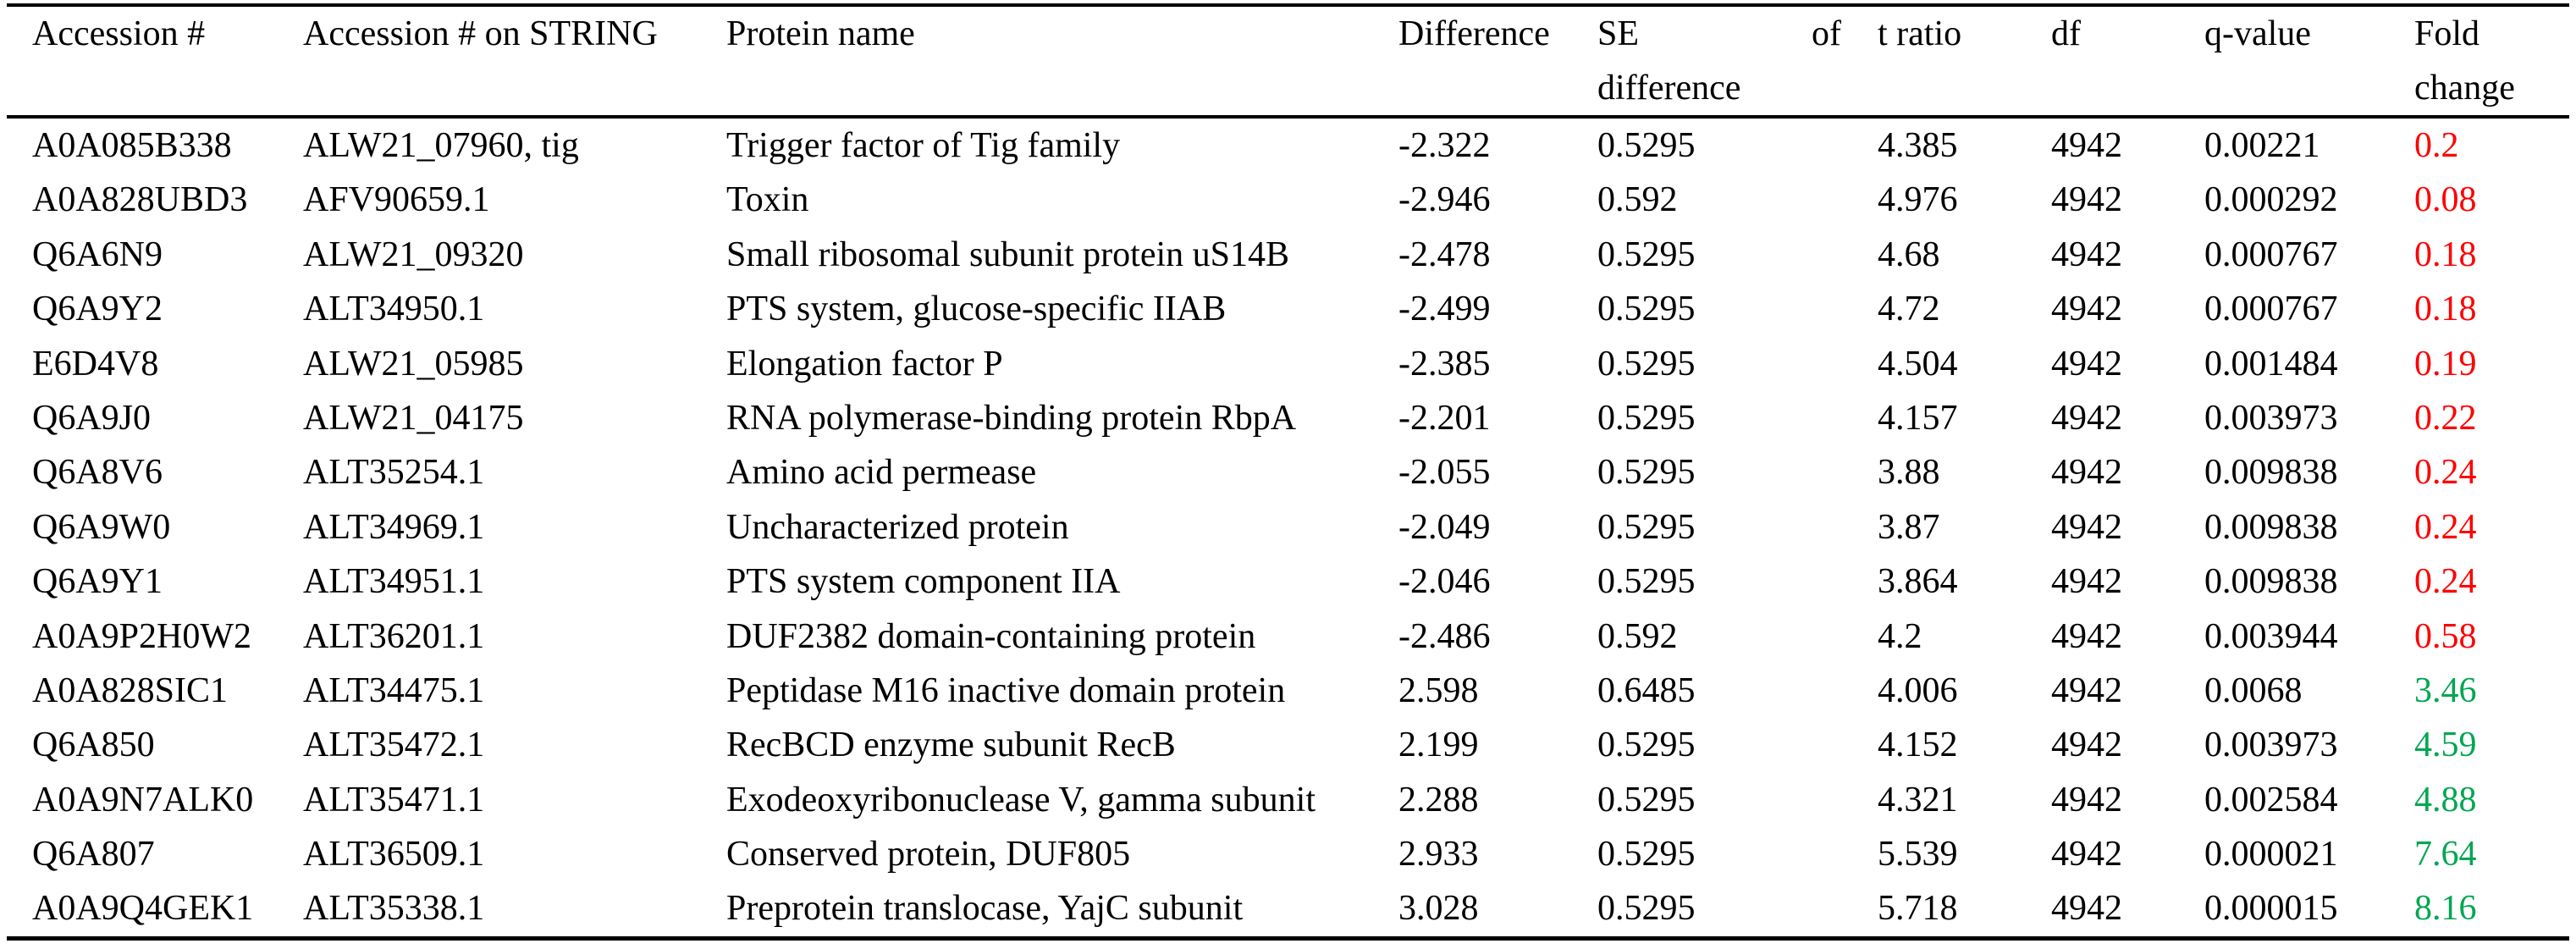  What do you see at coordinates (1900, 636) in the screenshot?
I see `t-ratio-cell: 4.2` at bounding box center [1900, 636].